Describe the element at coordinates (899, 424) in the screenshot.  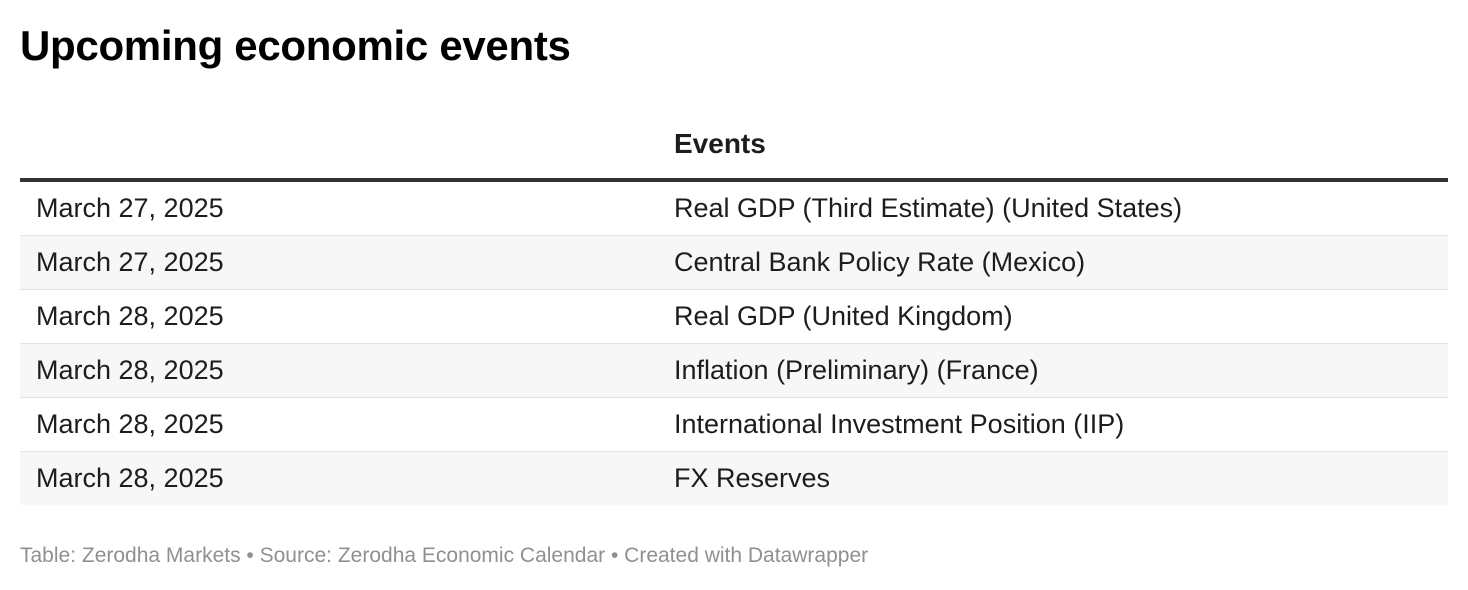
I see `row-event: International Investment Position (IIP)` at that location.